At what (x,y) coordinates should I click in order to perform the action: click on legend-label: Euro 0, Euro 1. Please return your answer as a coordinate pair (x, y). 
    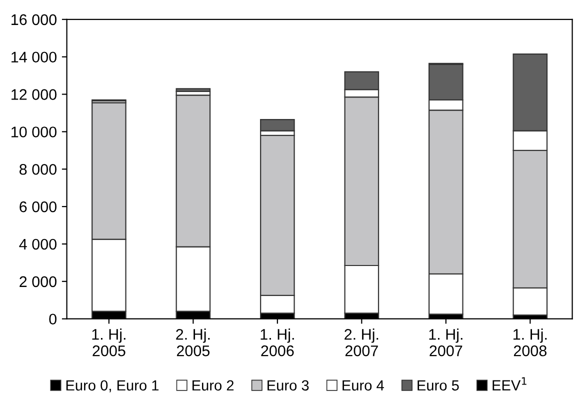
    Looking at the image, I should click on (112, 386).